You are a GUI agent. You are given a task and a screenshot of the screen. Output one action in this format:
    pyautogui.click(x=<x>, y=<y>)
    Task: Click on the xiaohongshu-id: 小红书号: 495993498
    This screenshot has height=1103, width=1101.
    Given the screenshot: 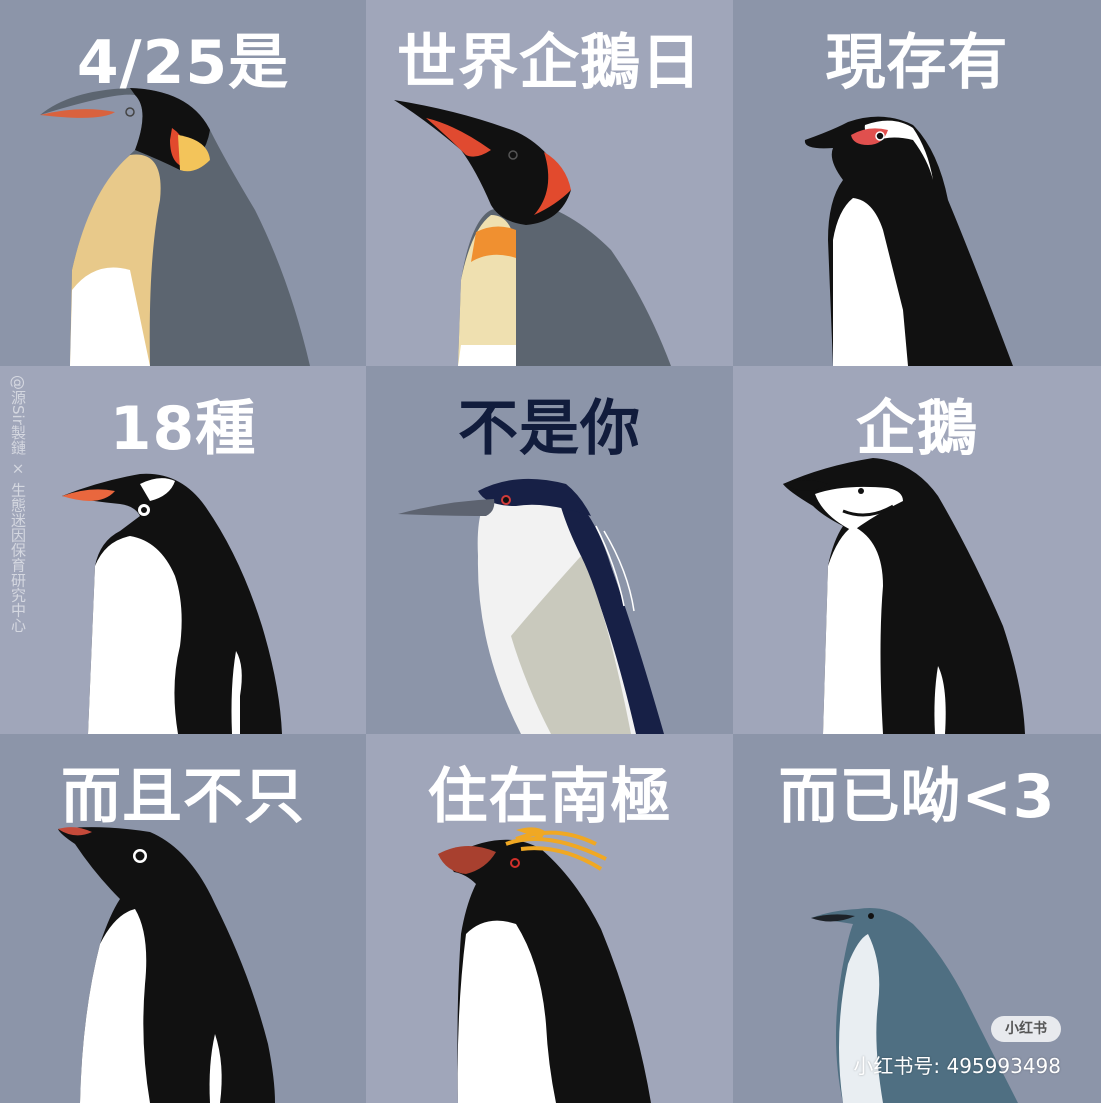 What is the action you would take?
    pyautogui.click(x=957, y=1066)
    